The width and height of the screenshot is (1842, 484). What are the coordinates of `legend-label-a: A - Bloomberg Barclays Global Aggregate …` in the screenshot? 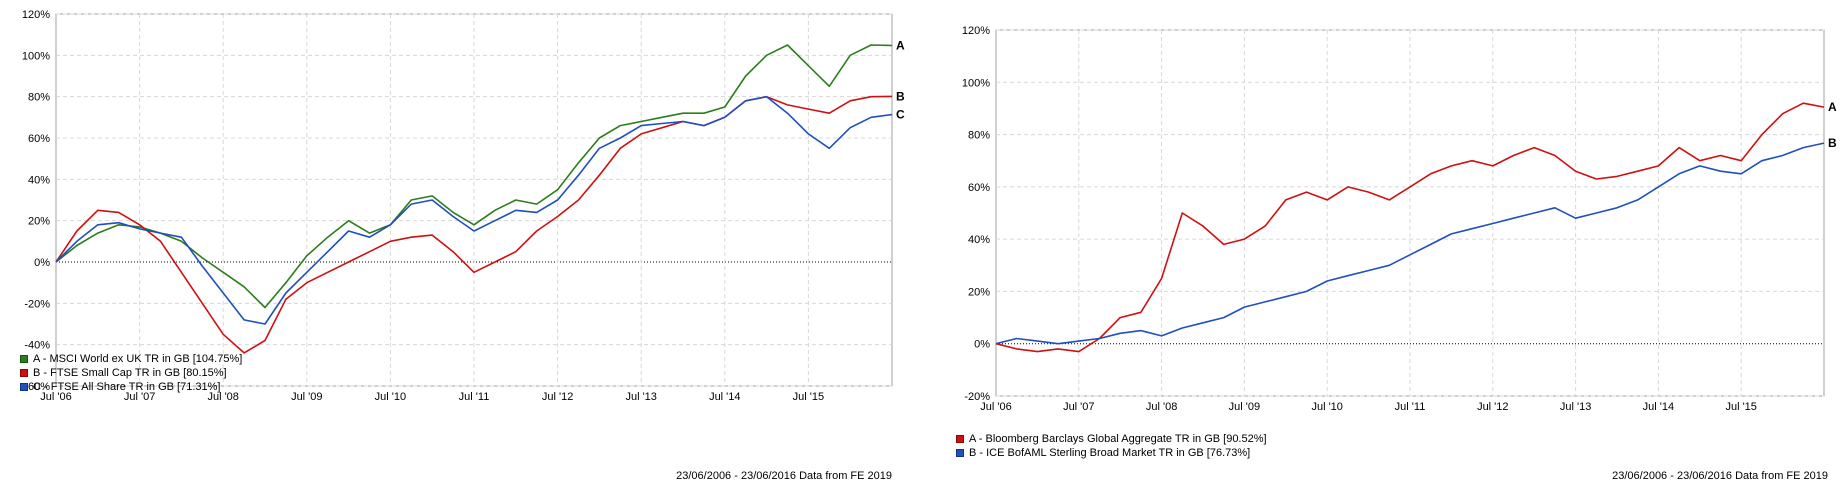 It's located at (1118, 439).